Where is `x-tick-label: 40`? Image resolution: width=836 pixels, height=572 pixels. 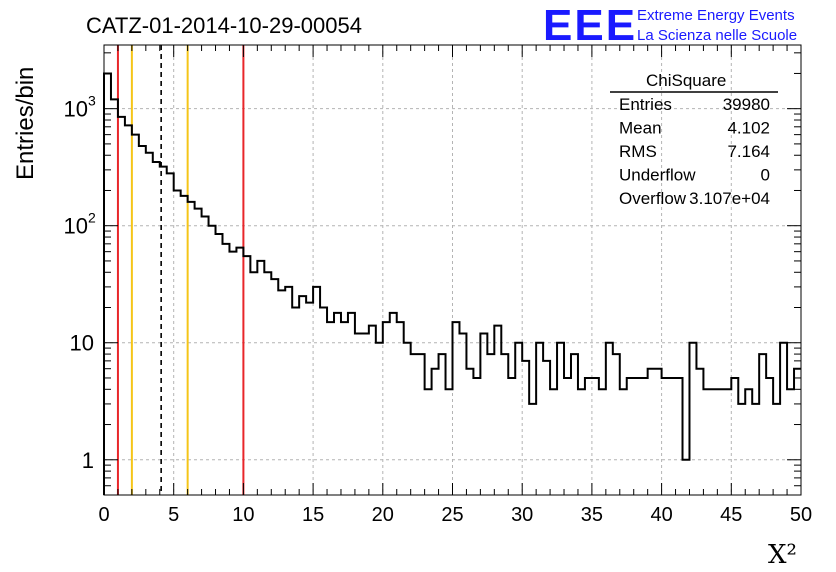 x-tick-label: 40 is located at coordinates (661, 515).